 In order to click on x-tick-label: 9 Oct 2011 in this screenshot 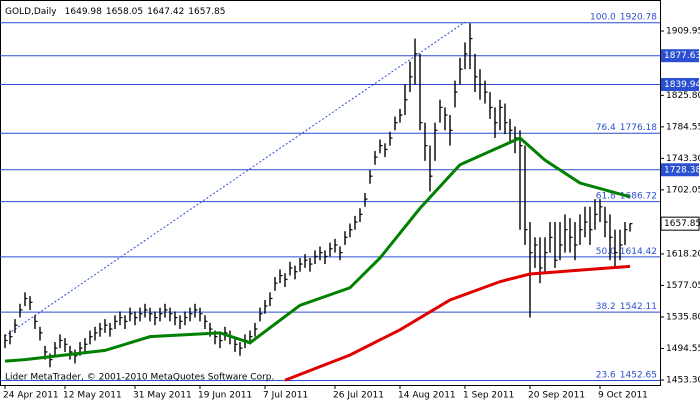, I will do `click(623, 396)`.